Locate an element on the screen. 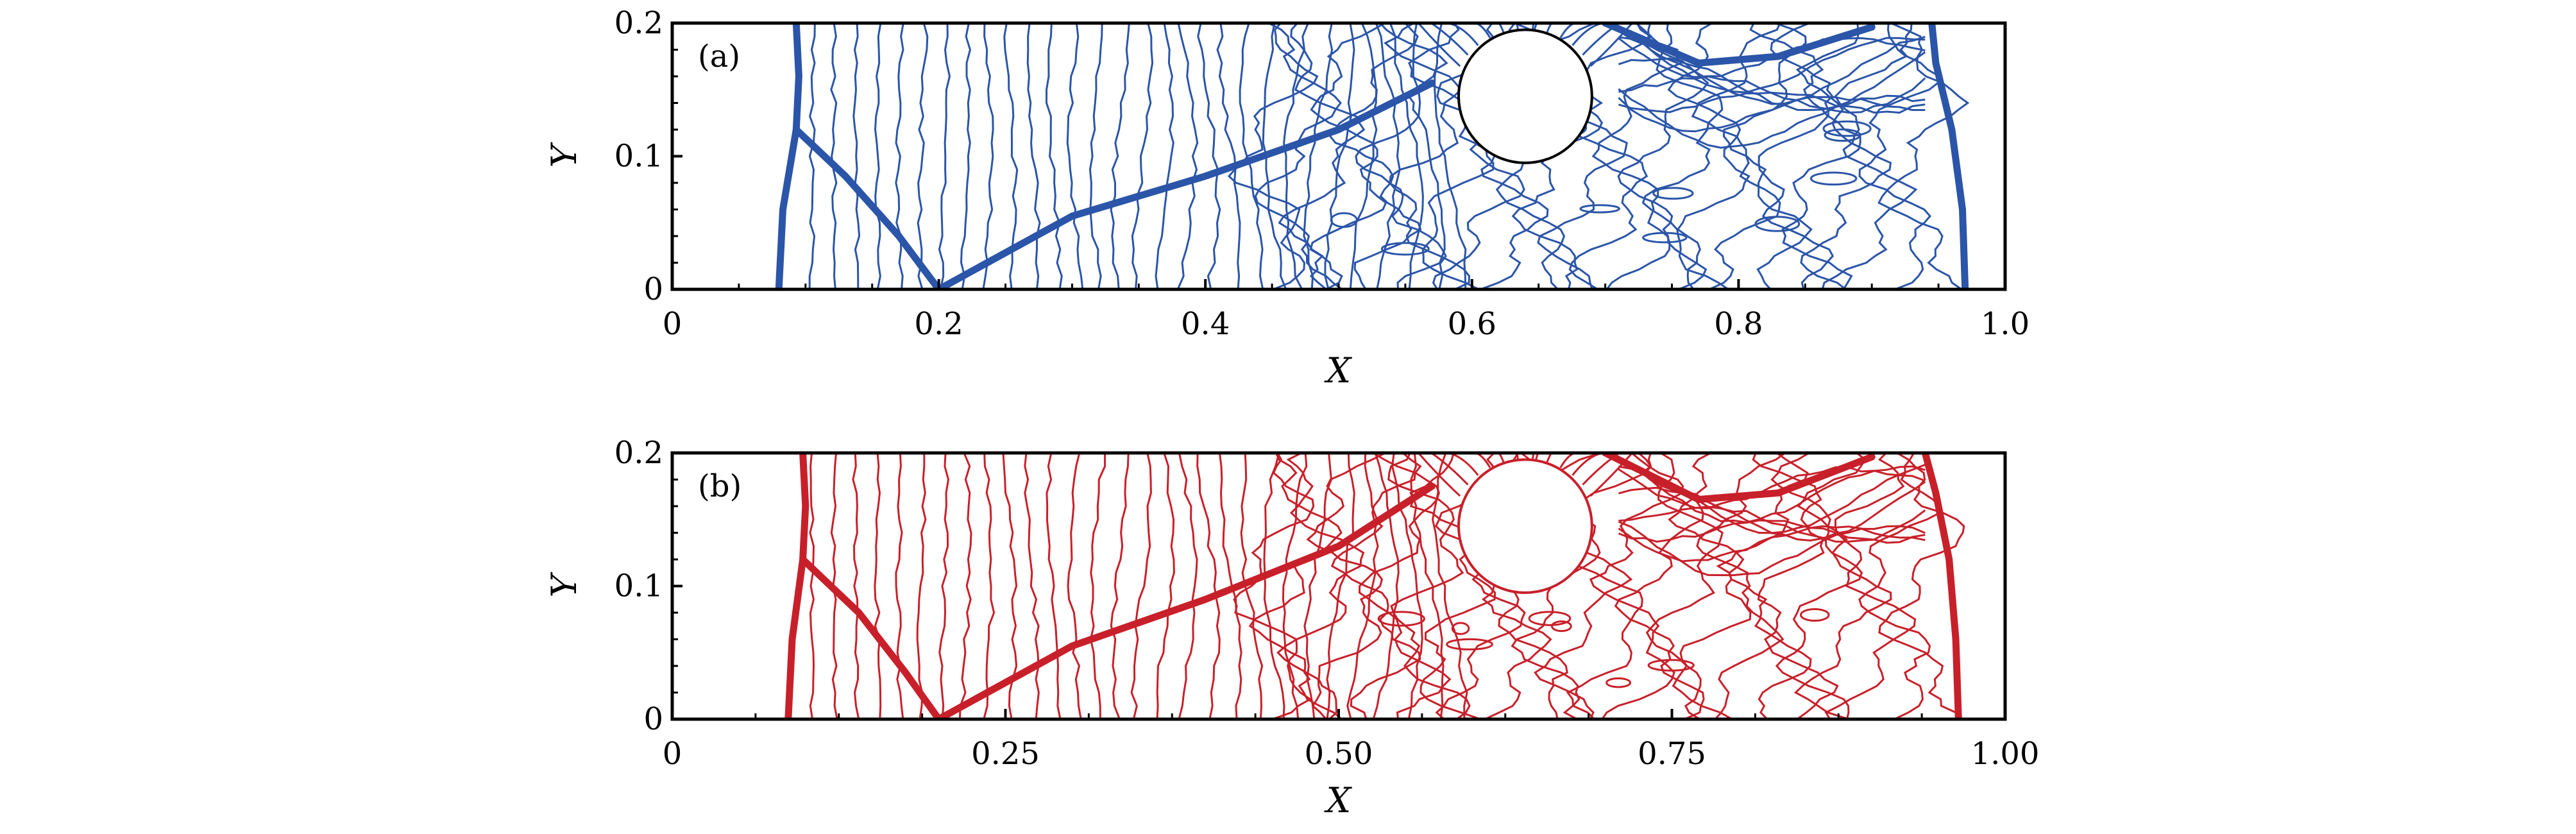 Image resolution: width=2576 pixels, height=834 pixels. x-tick-label: 0.25 is located at coordinates (1005, 754).